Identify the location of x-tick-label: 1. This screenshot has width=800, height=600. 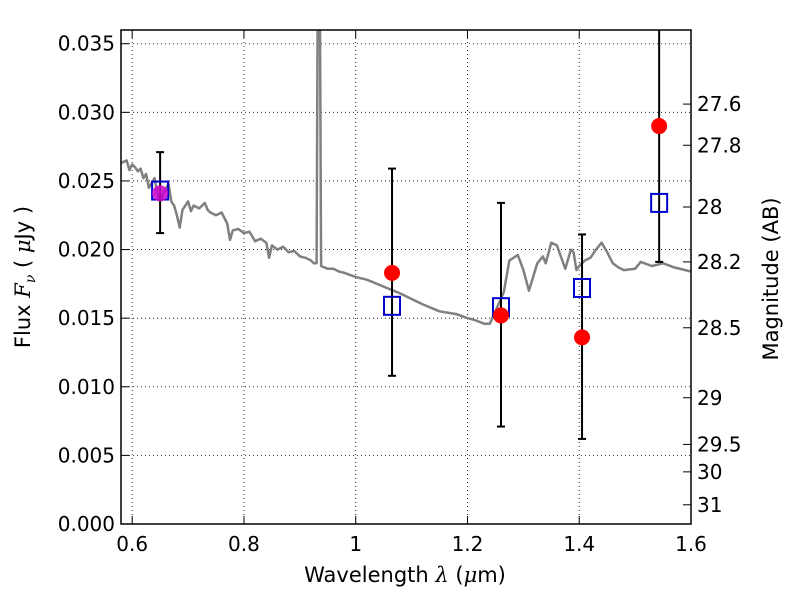
(355, 544).